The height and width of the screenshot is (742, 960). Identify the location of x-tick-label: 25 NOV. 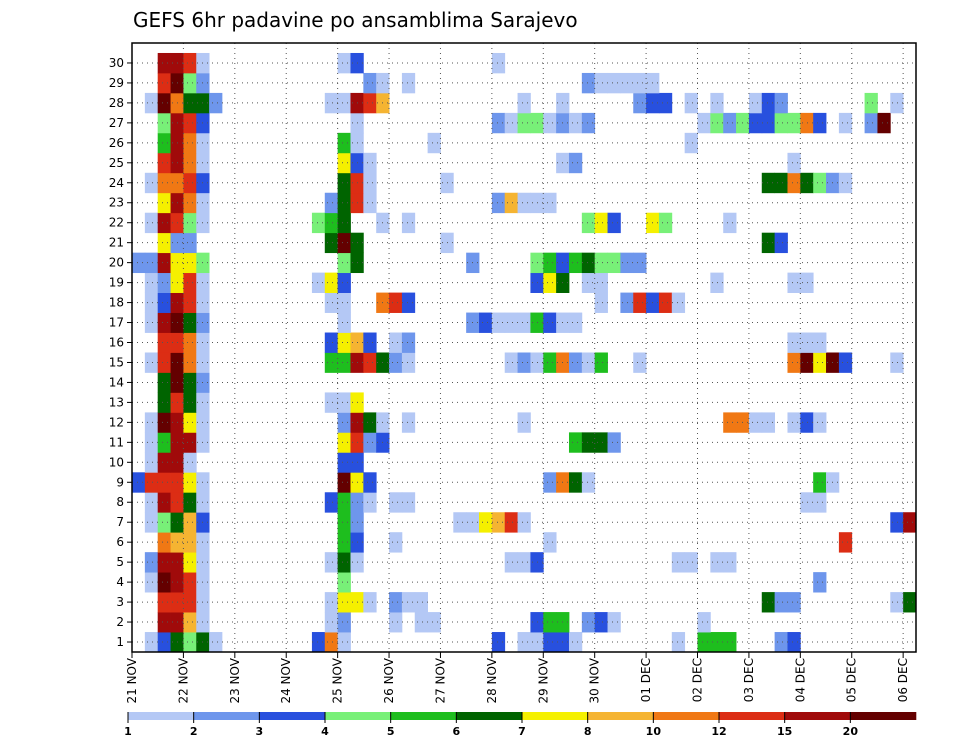
(338, 680).